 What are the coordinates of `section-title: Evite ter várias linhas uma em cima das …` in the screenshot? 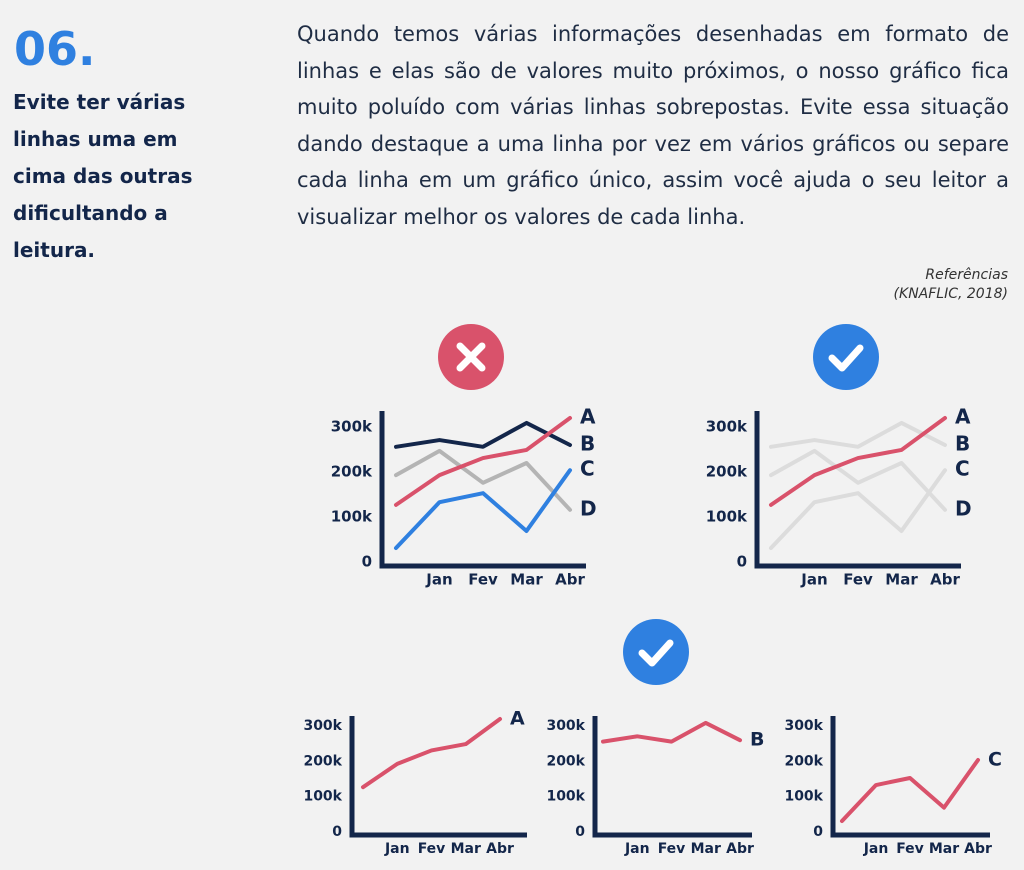 It's located at (103, 176).